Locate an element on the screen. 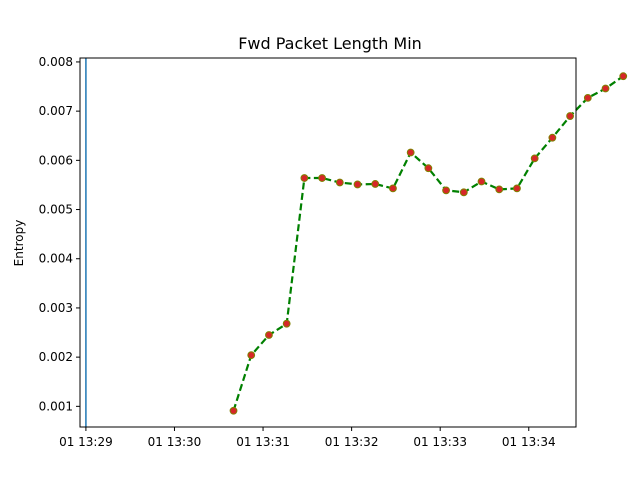 This screenshot has height=480, width=640. chart-title: Fwd Packet Length Min is located at coordinates (330, 43).